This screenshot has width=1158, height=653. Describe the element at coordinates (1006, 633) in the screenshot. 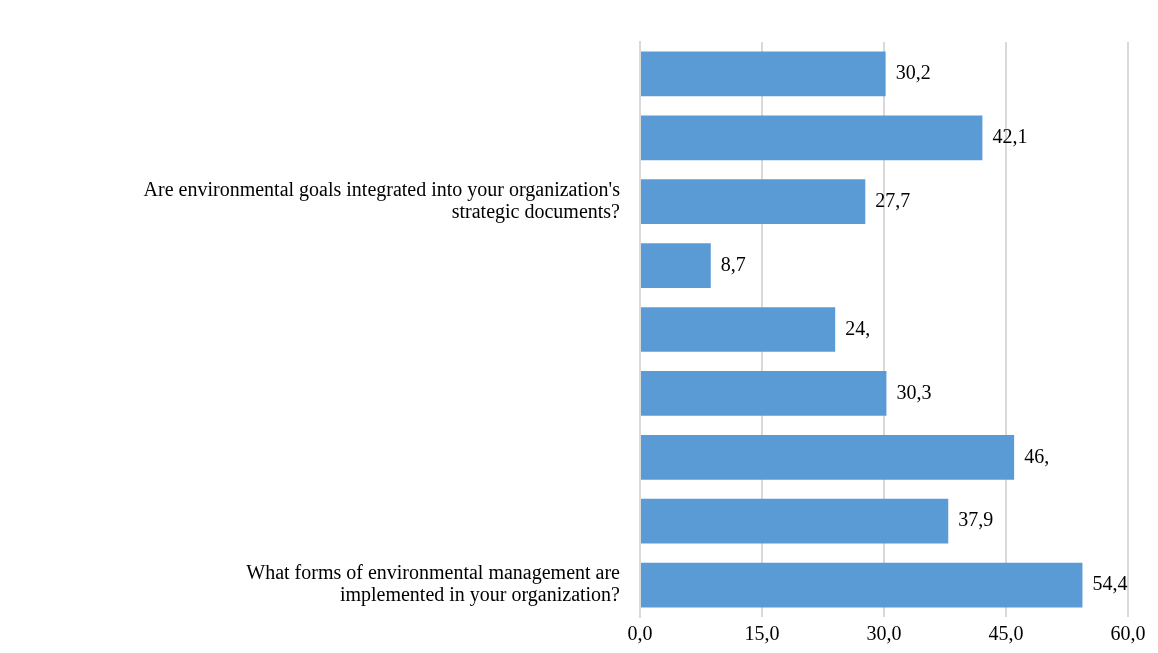

I see `x-tick-label: 45,0` at that location.